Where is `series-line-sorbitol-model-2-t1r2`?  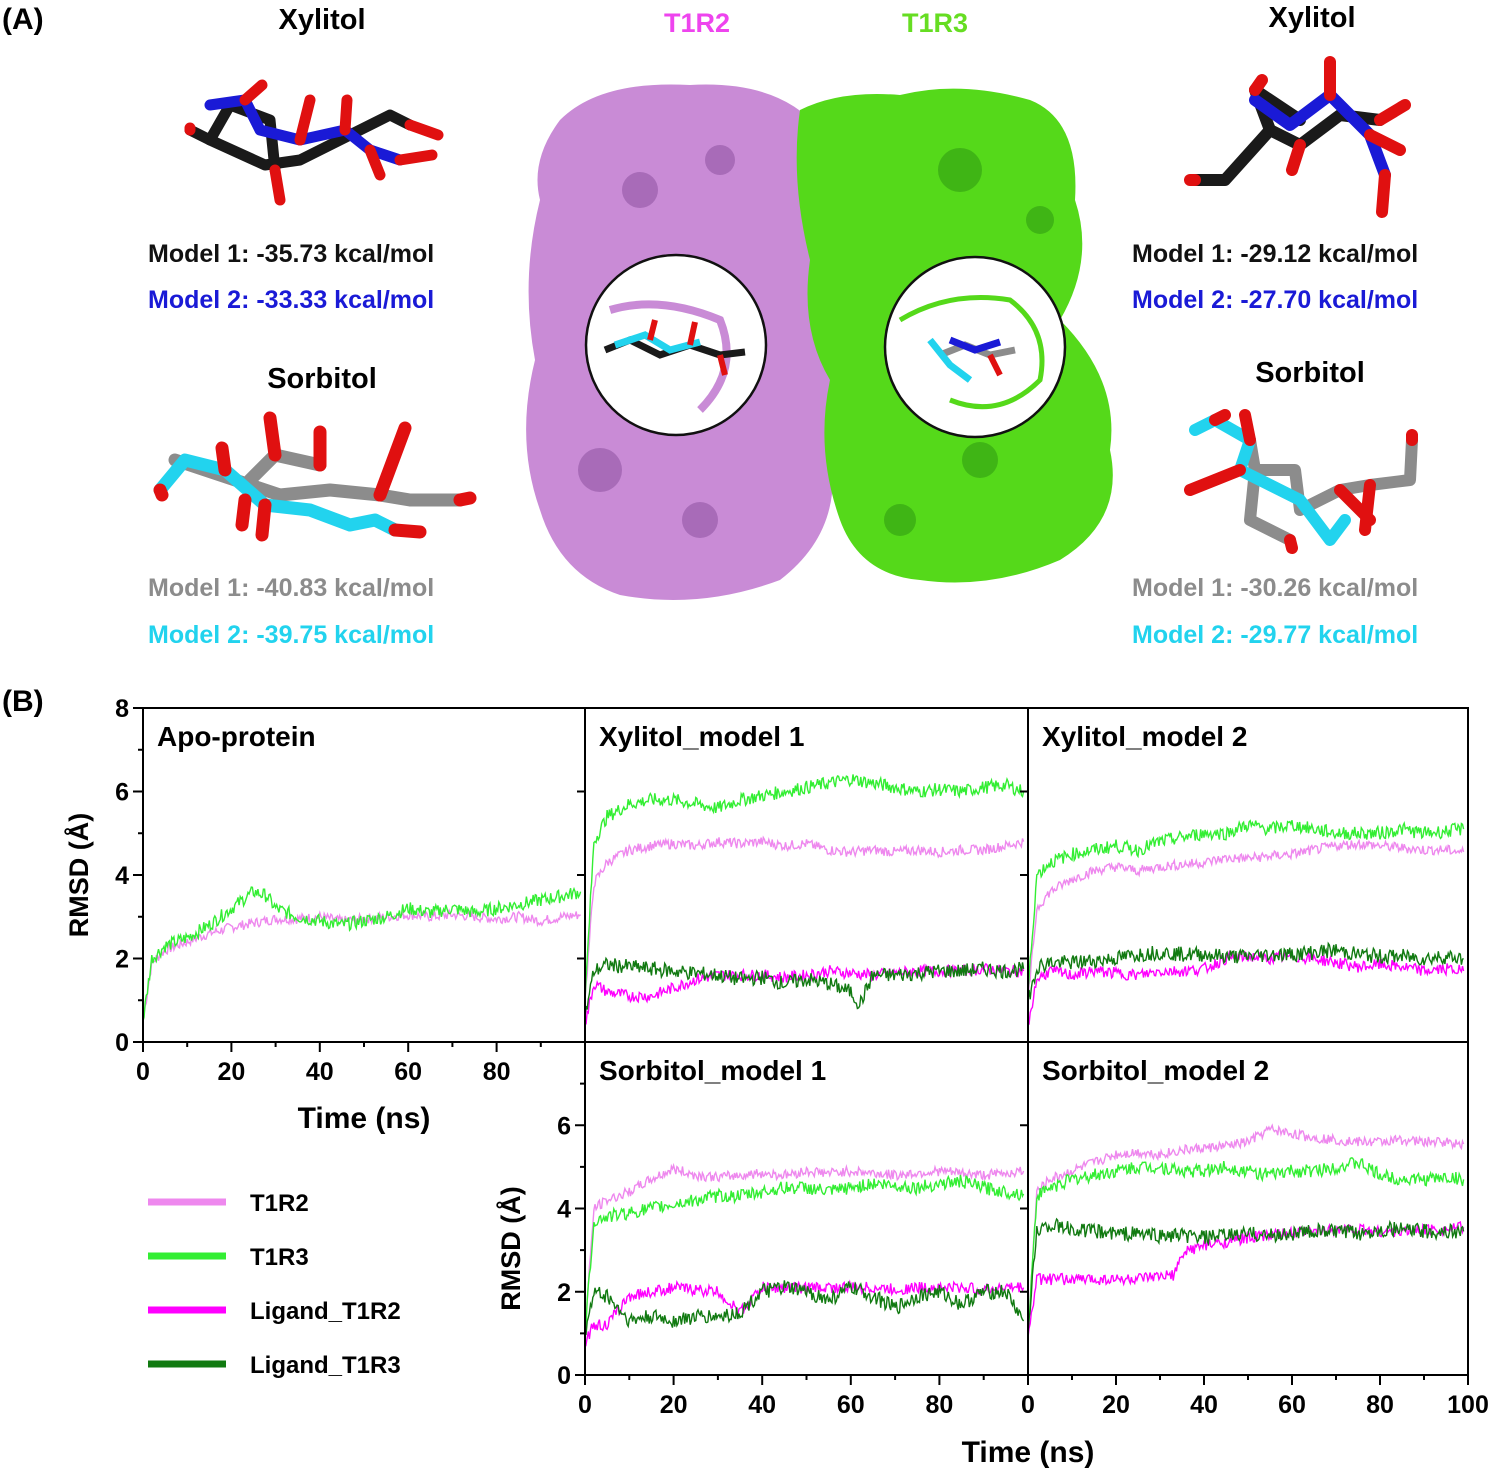
series-line-sorbitol-model-2-t1r2 is located at coordinates (1246, 1228).